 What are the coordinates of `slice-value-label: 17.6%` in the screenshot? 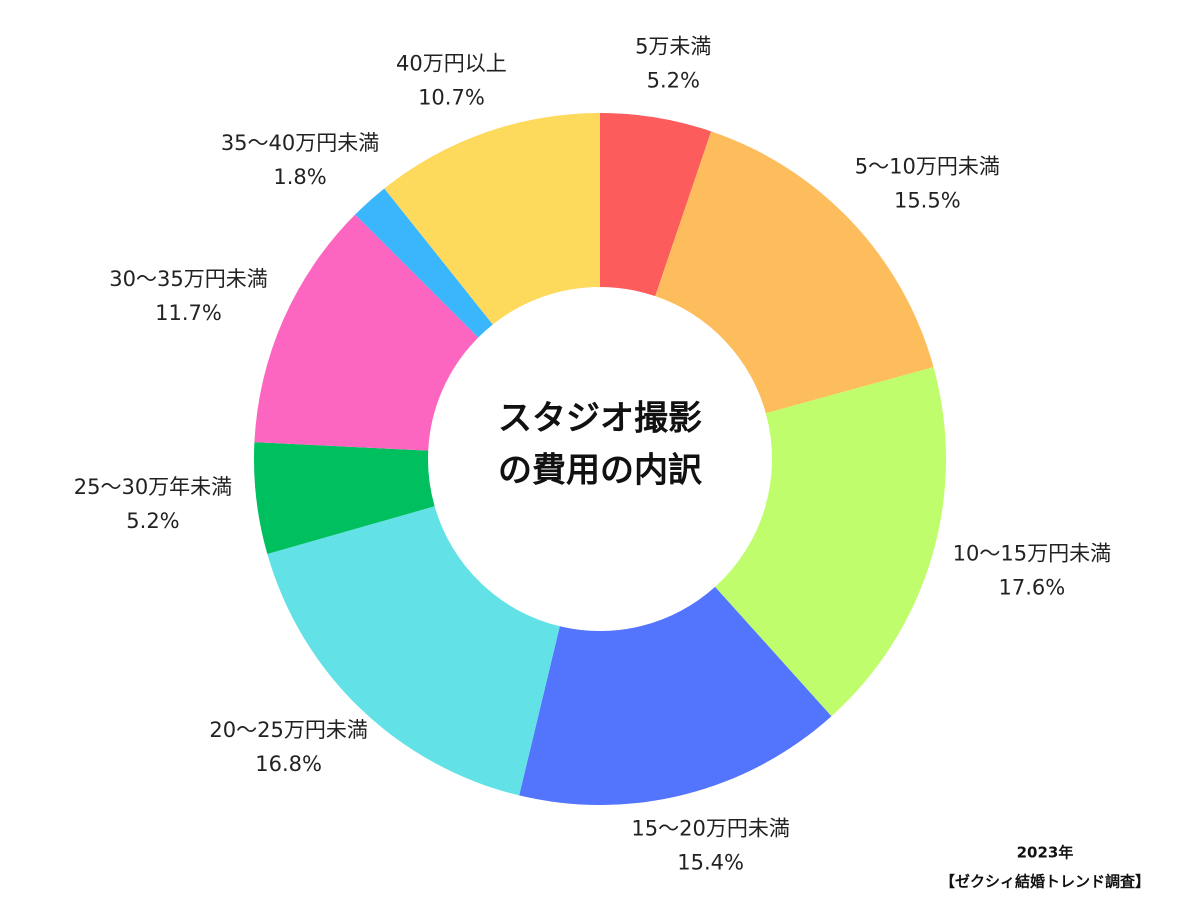 It's located at (1032, 587).